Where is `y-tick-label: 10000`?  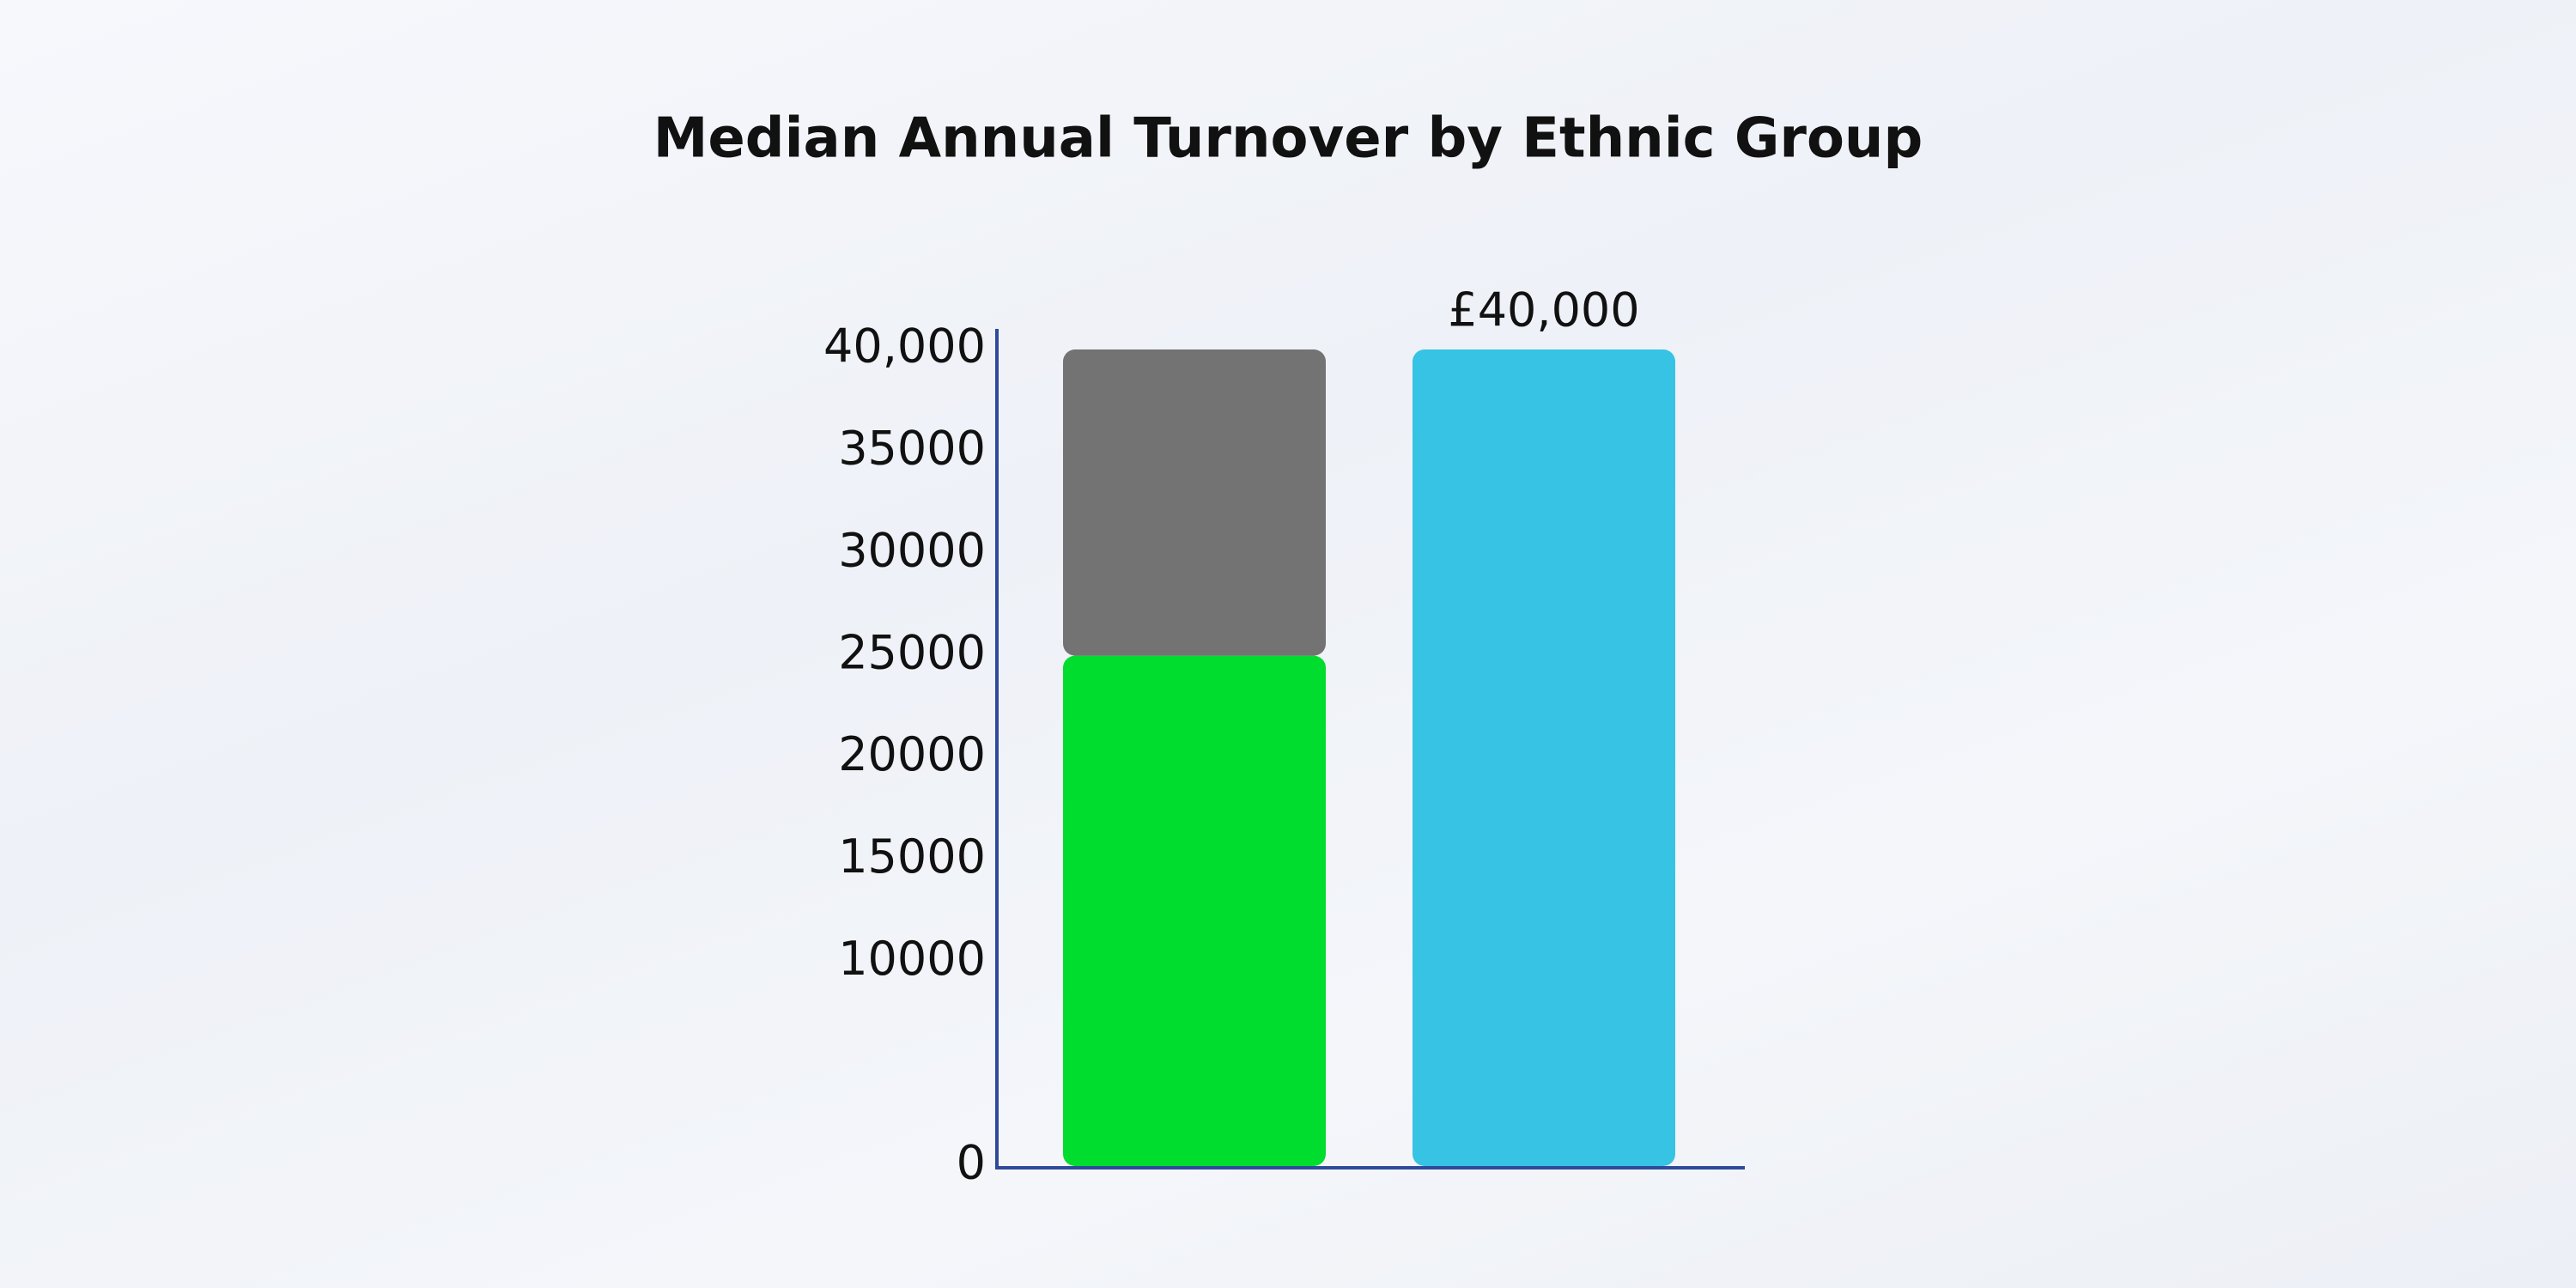 y-tick-label: 10000 is located at coordinates (912, 959).